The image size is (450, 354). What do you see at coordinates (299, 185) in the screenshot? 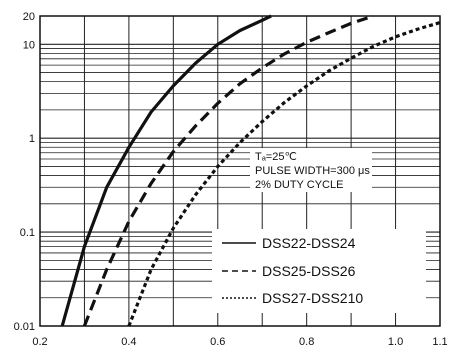
I see `annotation-duty-cycle: 2% DUTY CYCLE` at bounding box center [299, 185].